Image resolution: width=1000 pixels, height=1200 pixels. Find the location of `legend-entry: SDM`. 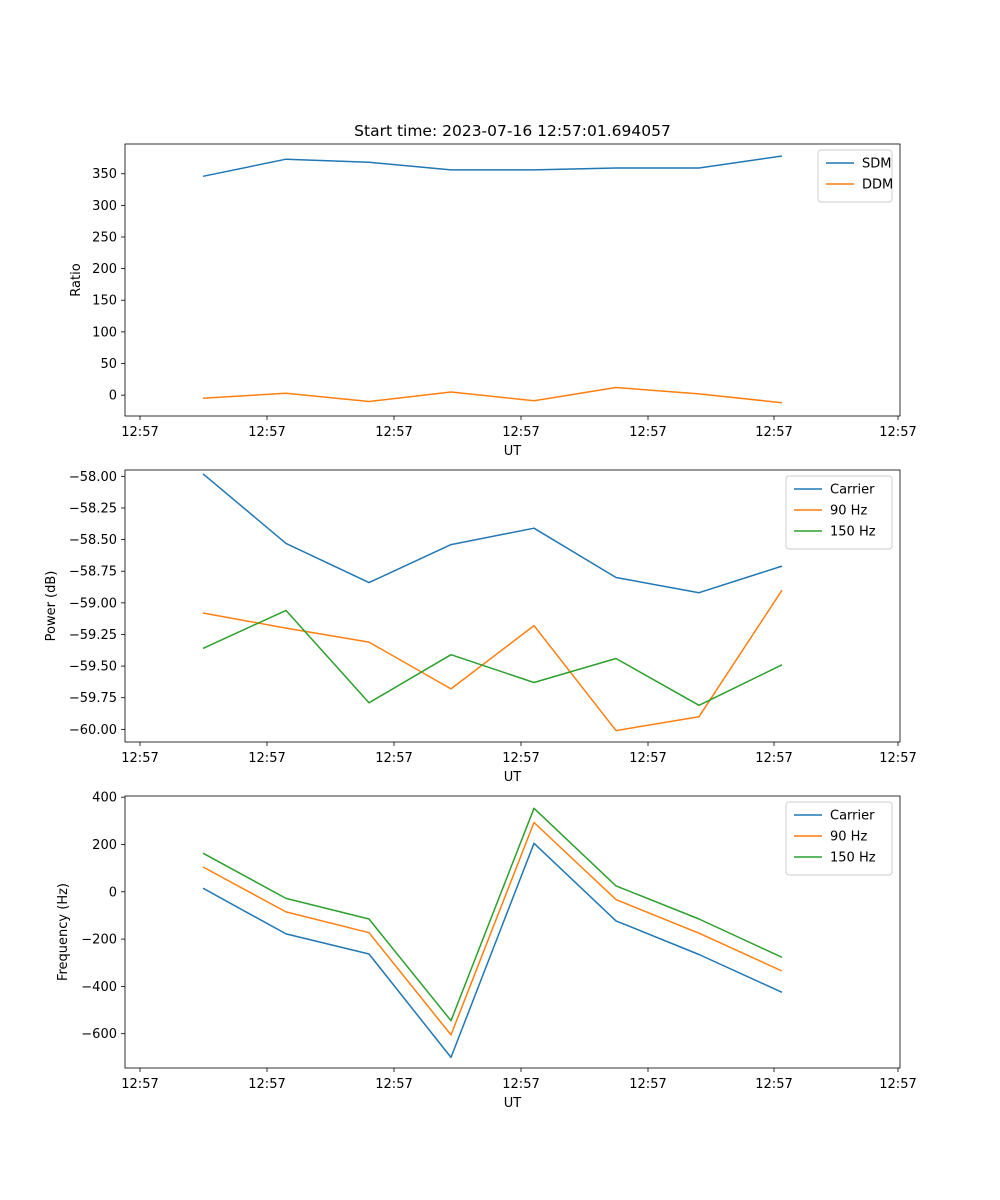

legend-entry: SDM is located at coordinates (876, 164).